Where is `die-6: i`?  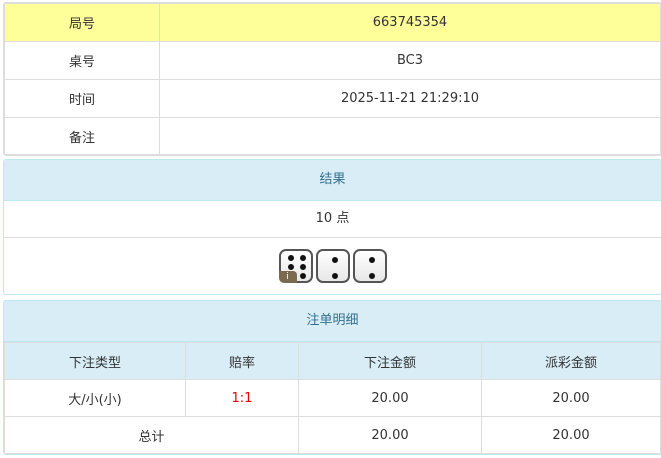
die-6: i is located at coordinates (295, 266).